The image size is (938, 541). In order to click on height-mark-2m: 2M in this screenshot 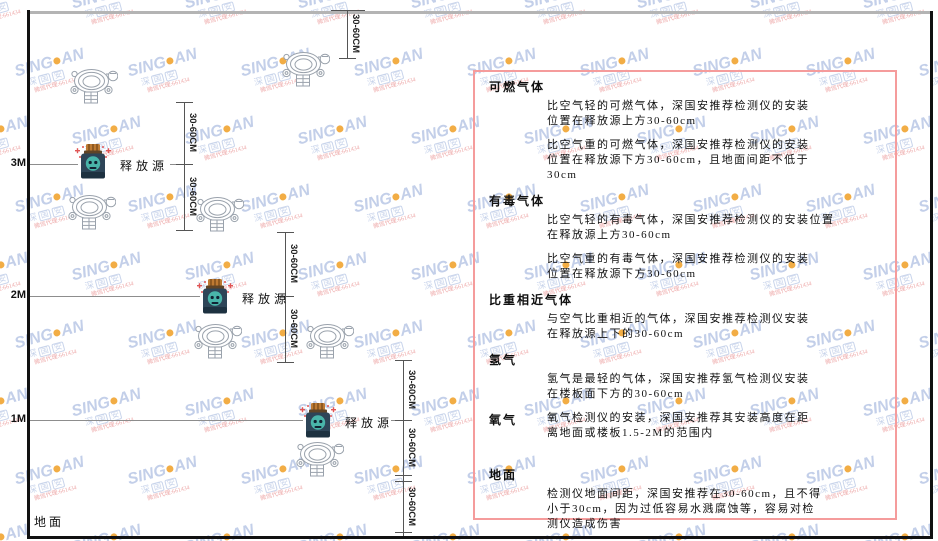, I will do `click(18, 295)`.